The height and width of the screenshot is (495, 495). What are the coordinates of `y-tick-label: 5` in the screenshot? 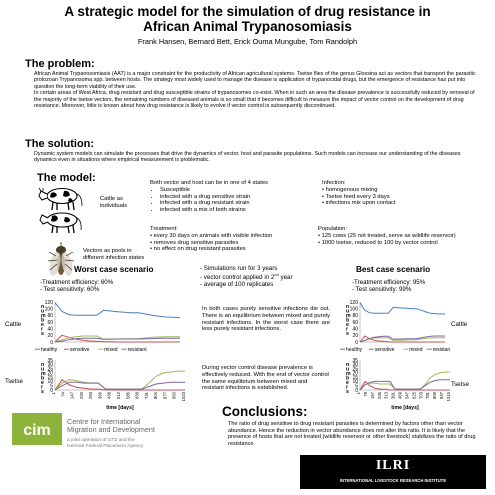 It's located at (51, 387).